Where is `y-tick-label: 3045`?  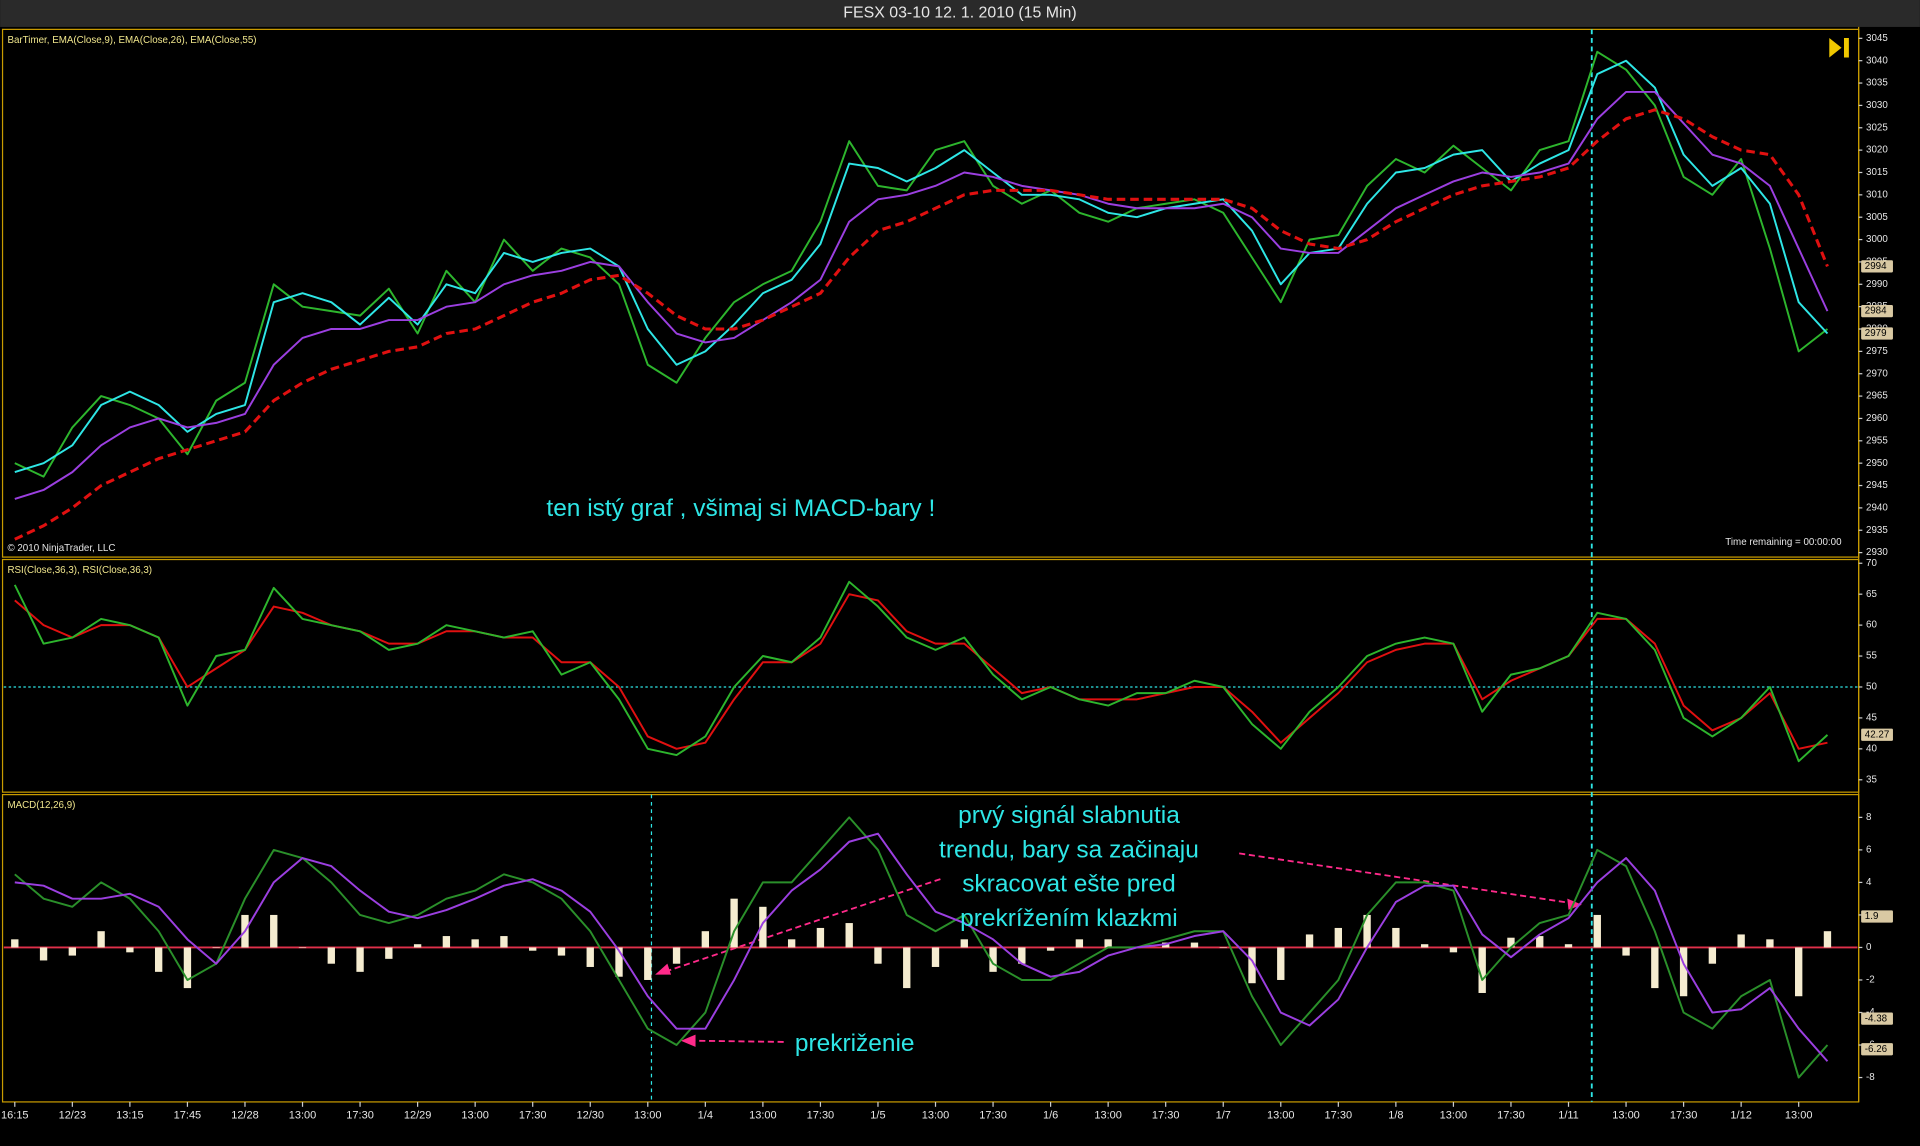 y-tick-label: 3045 is located at coordinates (1877, 38).